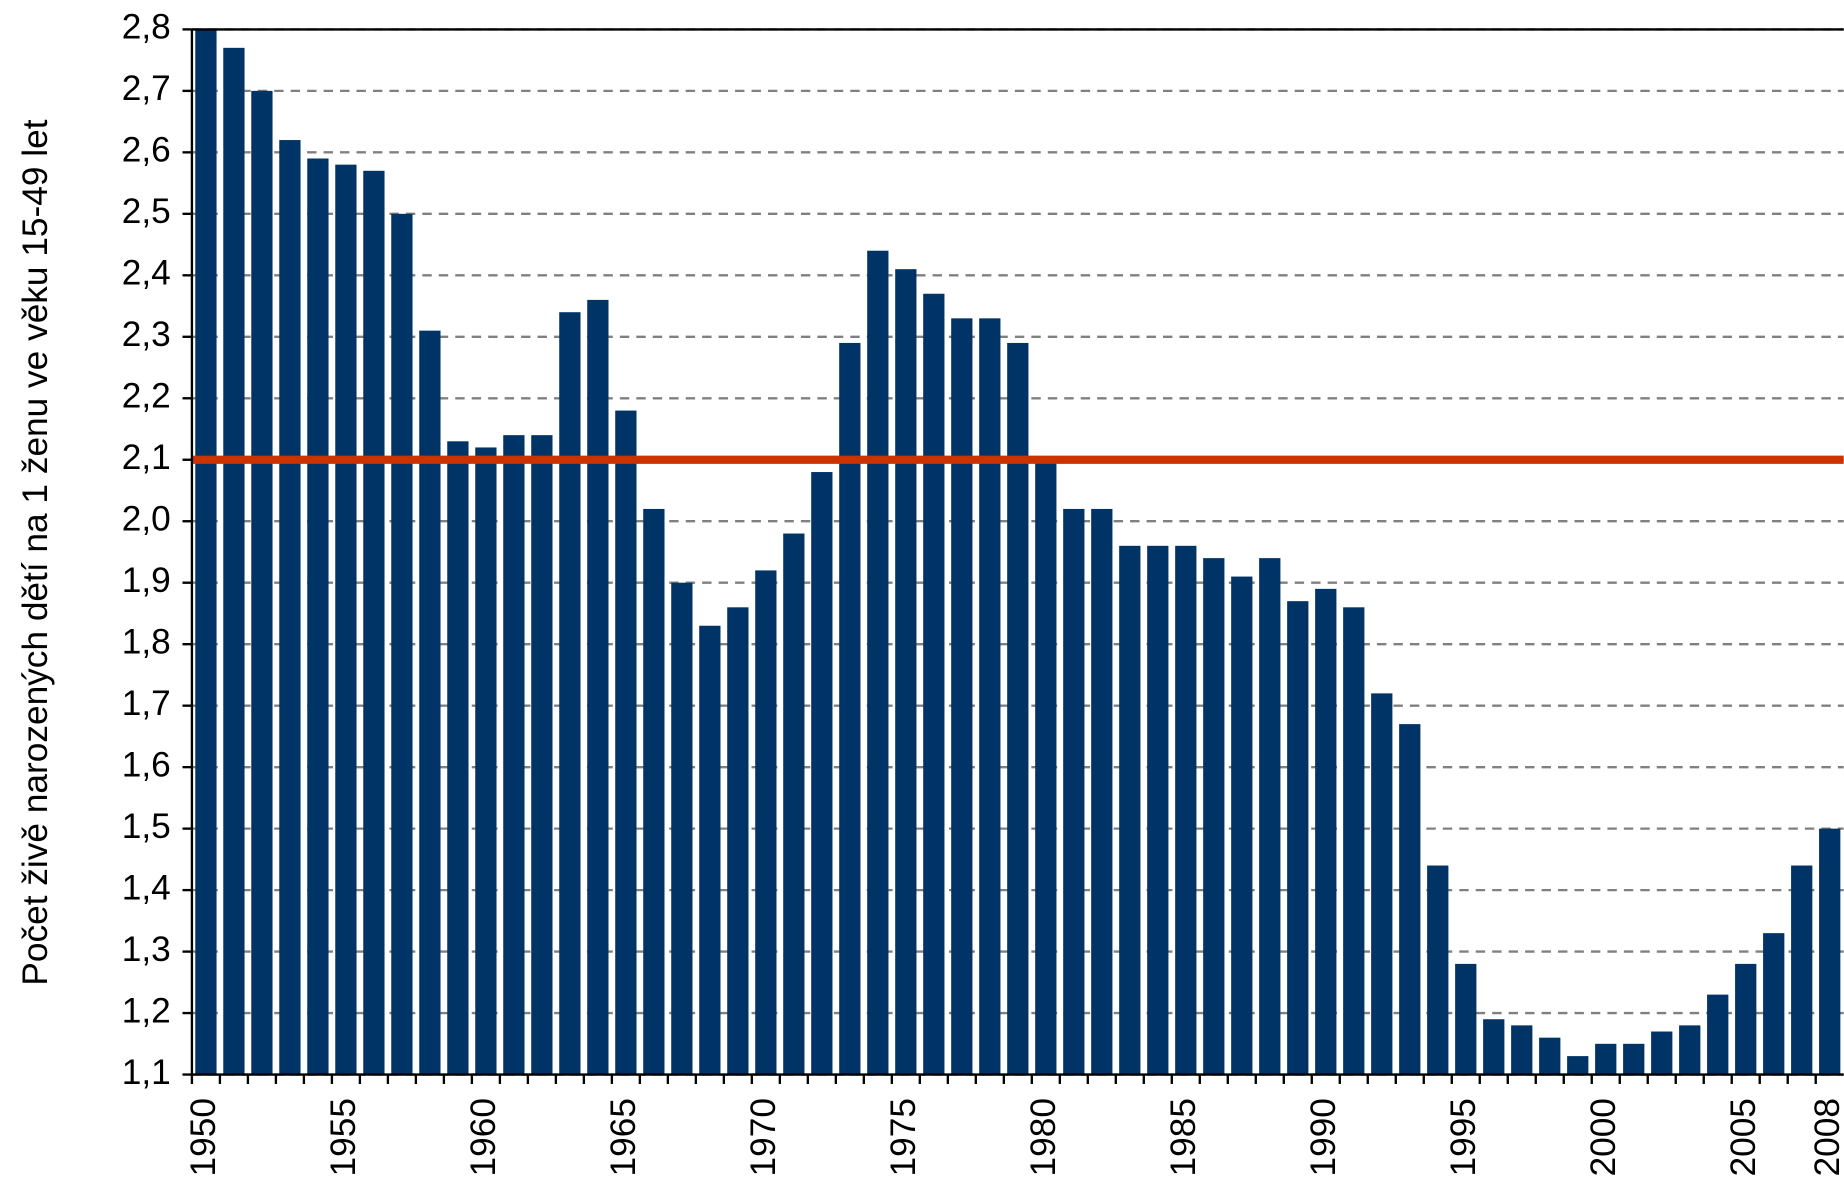 The width and height of the screenshot is (1844, 1198). Describe the element at coordinates (146, 88) in the screenshot. I see `y-tick-label: 2,7` at that location.